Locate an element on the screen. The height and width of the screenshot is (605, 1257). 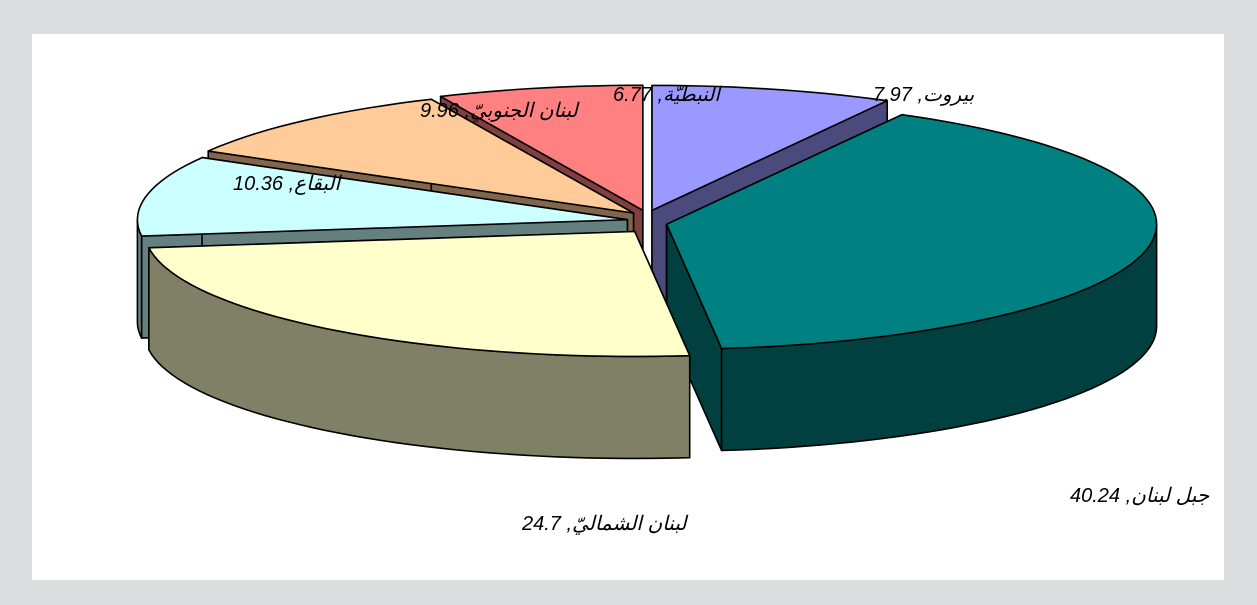
label-north-lebanon: لبنان الشماليّ, 24.7 is located at coordinates (605, 524).